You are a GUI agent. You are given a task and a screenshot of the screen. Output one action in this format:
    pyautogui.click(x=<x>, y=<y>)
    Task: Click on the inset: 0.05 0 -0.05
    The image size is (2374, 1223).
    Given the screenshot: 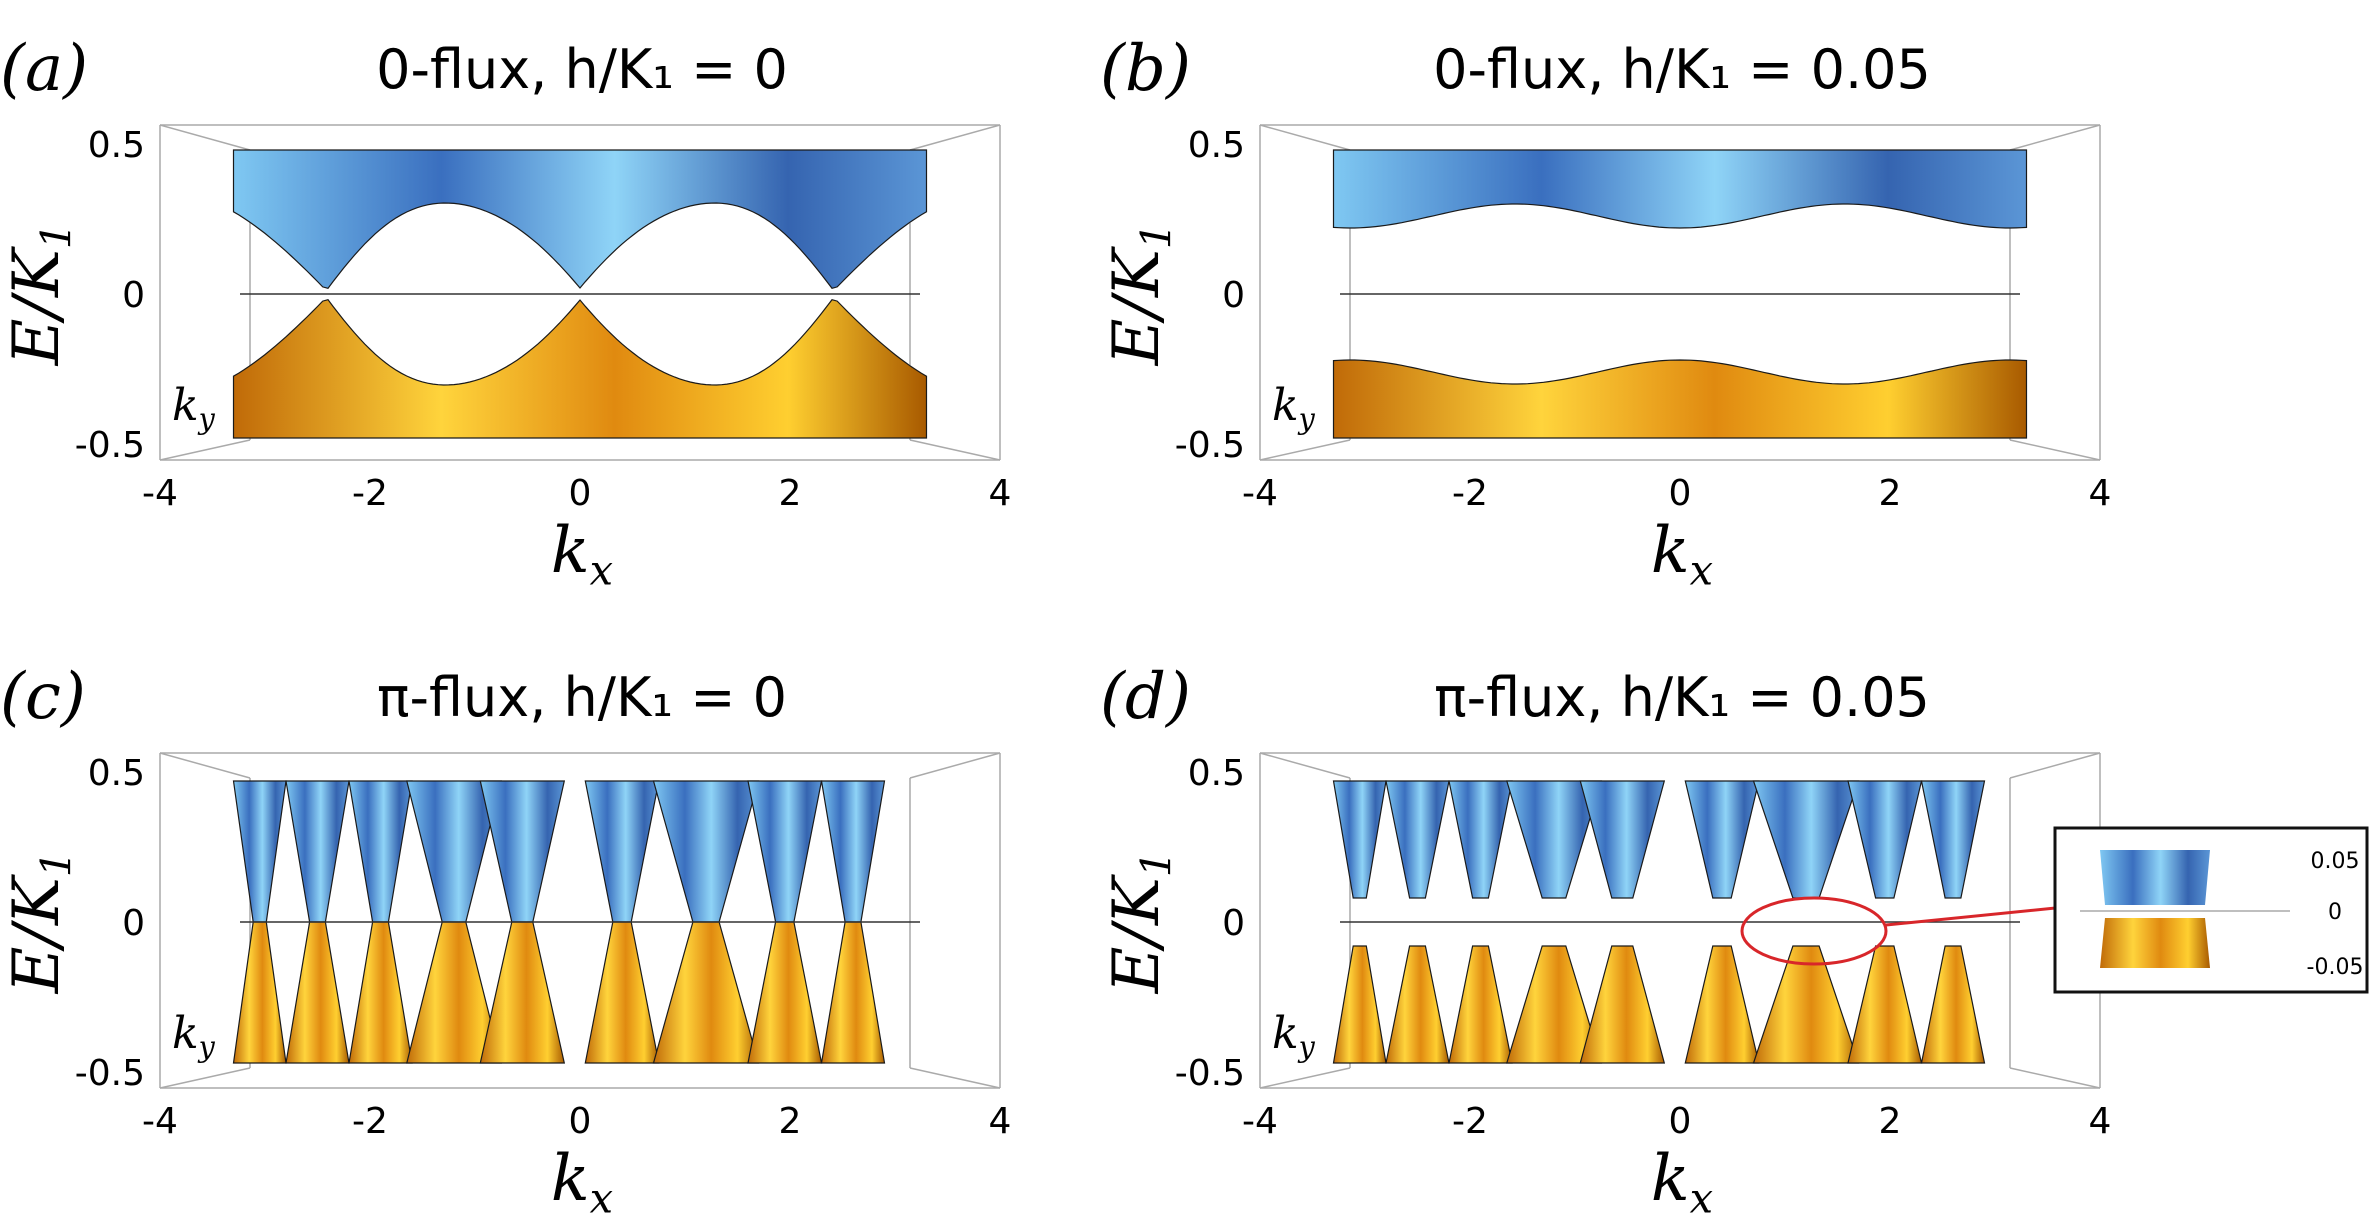 What is the action you would take?
    pyautogui.click(x=2054, y=910)
    